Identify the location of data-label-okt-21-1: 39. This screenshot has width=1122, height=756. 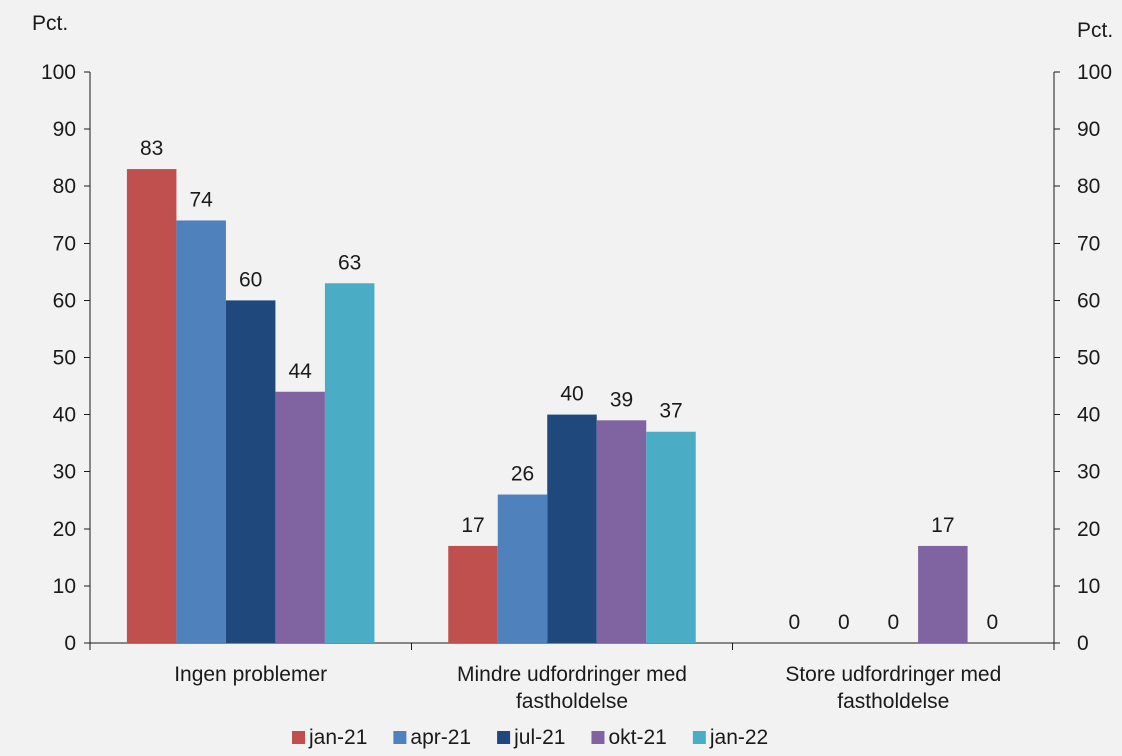
(621, 399).